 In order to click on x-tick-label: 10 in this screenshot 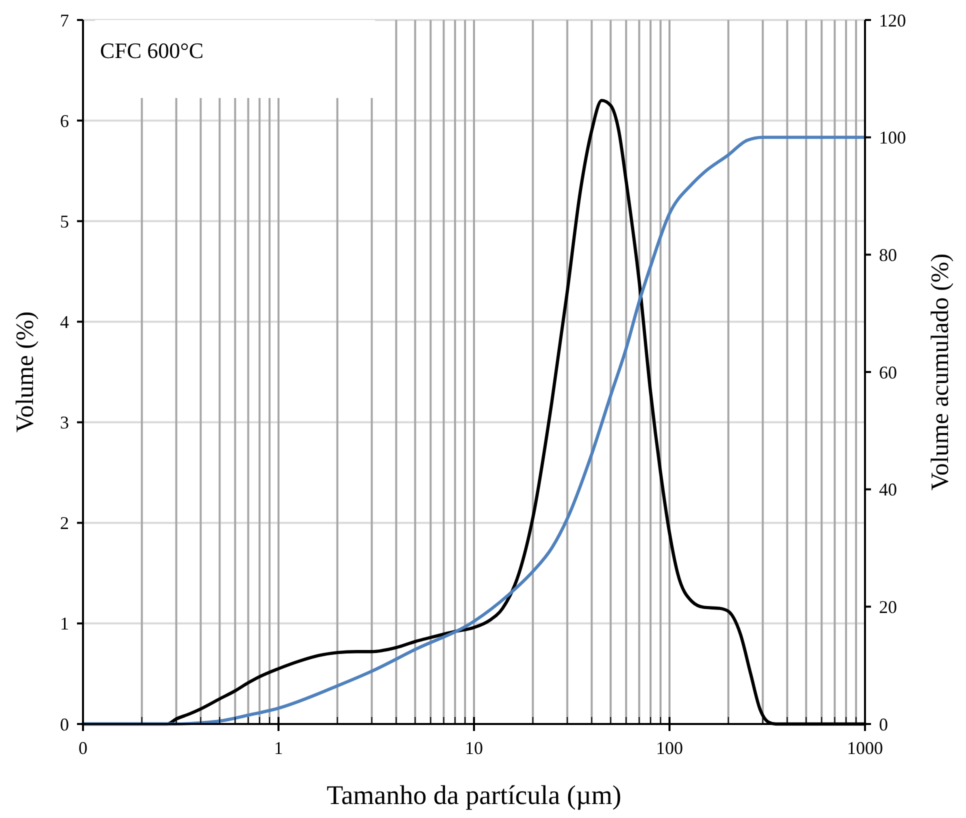, I will do `click(474, 748)`.